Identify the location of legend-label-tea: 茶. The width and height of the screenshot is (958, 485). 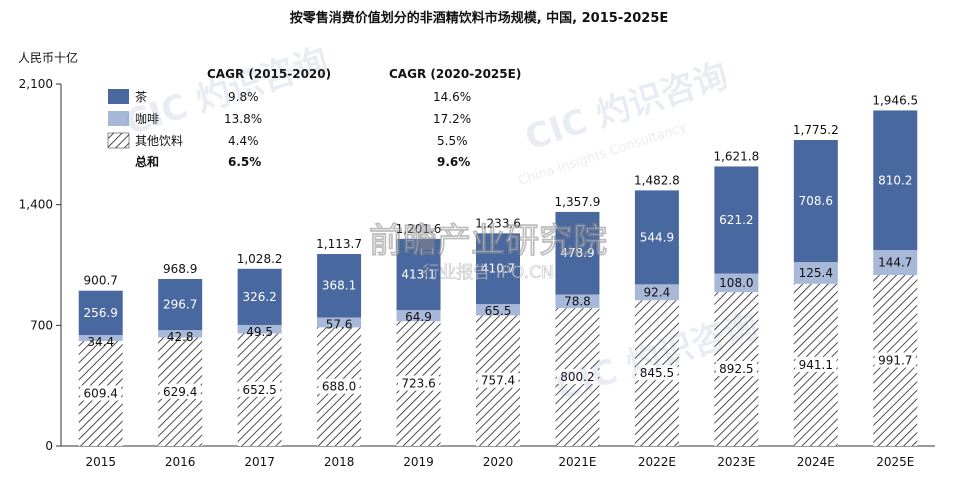
(141, 96).